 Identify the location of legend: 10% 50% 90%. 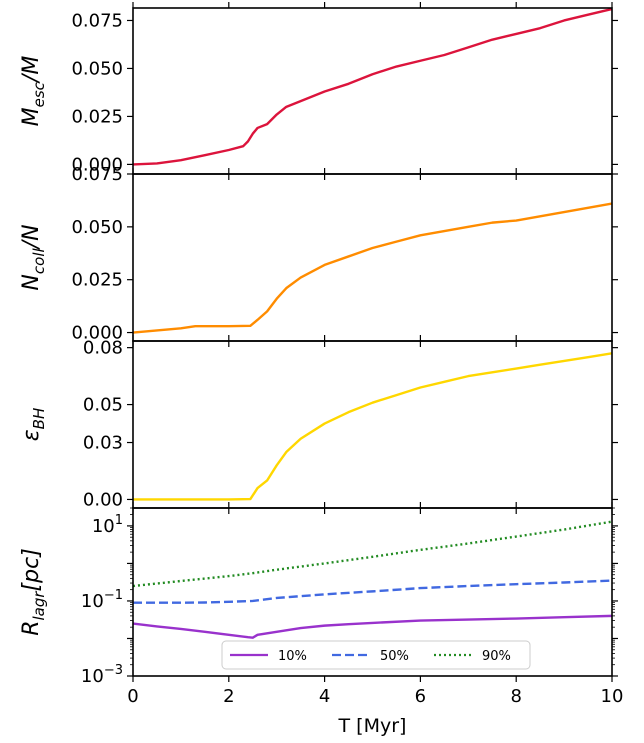
(376, 655).